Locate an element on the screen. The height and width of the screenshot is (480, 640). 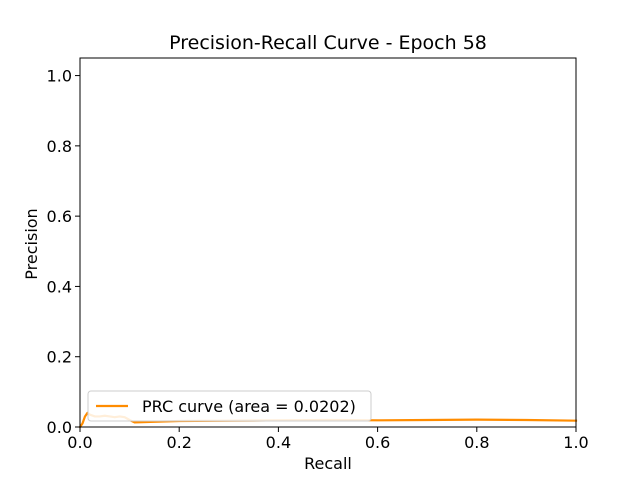
x-tick-label: 0.2 is located at coordinates (178, 442).